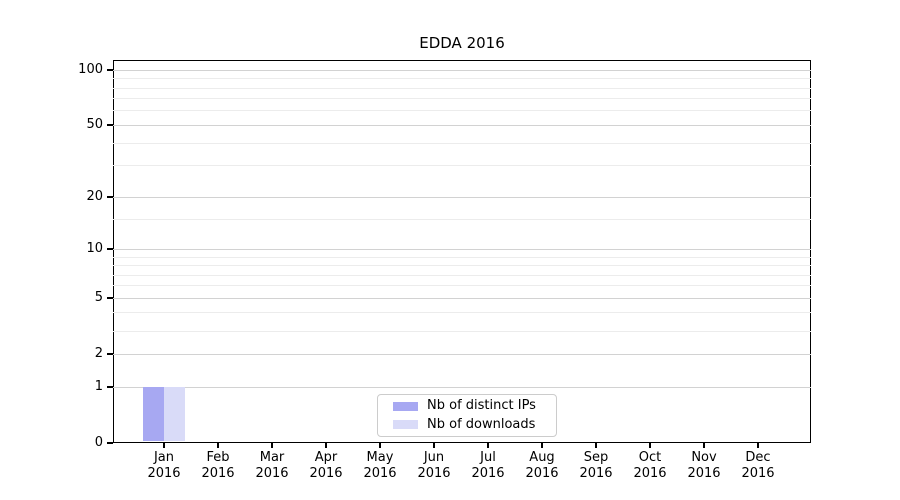  I want to click on x-tick-label: Jul 2016, so click(488, 466).